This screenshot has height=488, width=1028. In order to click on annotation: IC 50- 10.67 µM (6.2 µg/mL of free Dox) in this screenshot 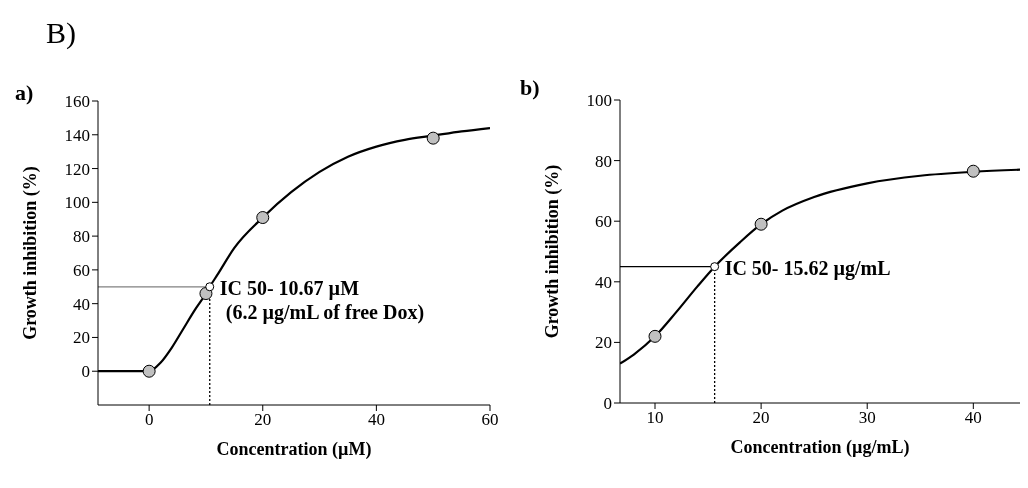, I will do `click(322, 300)`.